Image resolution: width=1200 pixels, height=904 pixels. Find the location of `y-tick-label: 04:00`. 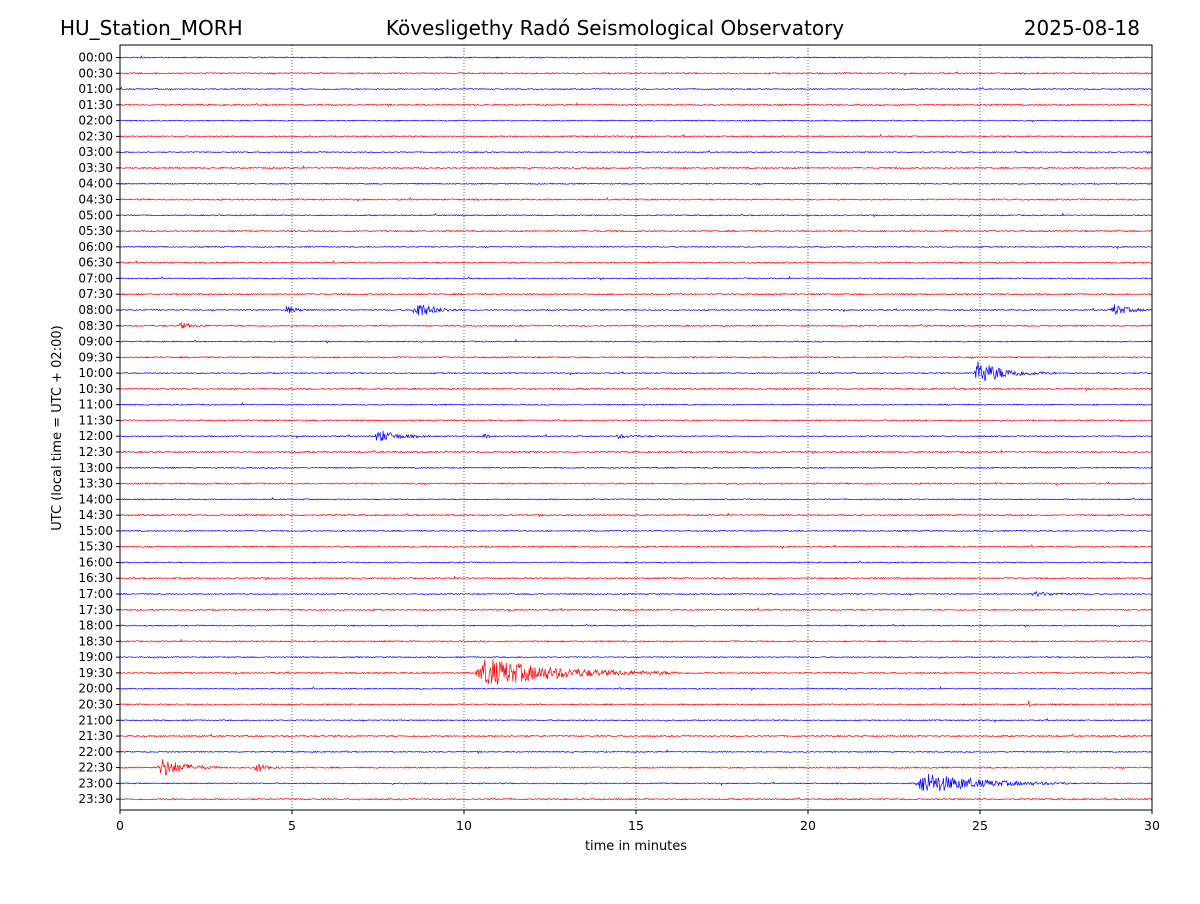

y-tick-label: 04:00 is located at coordinates (95, 184).